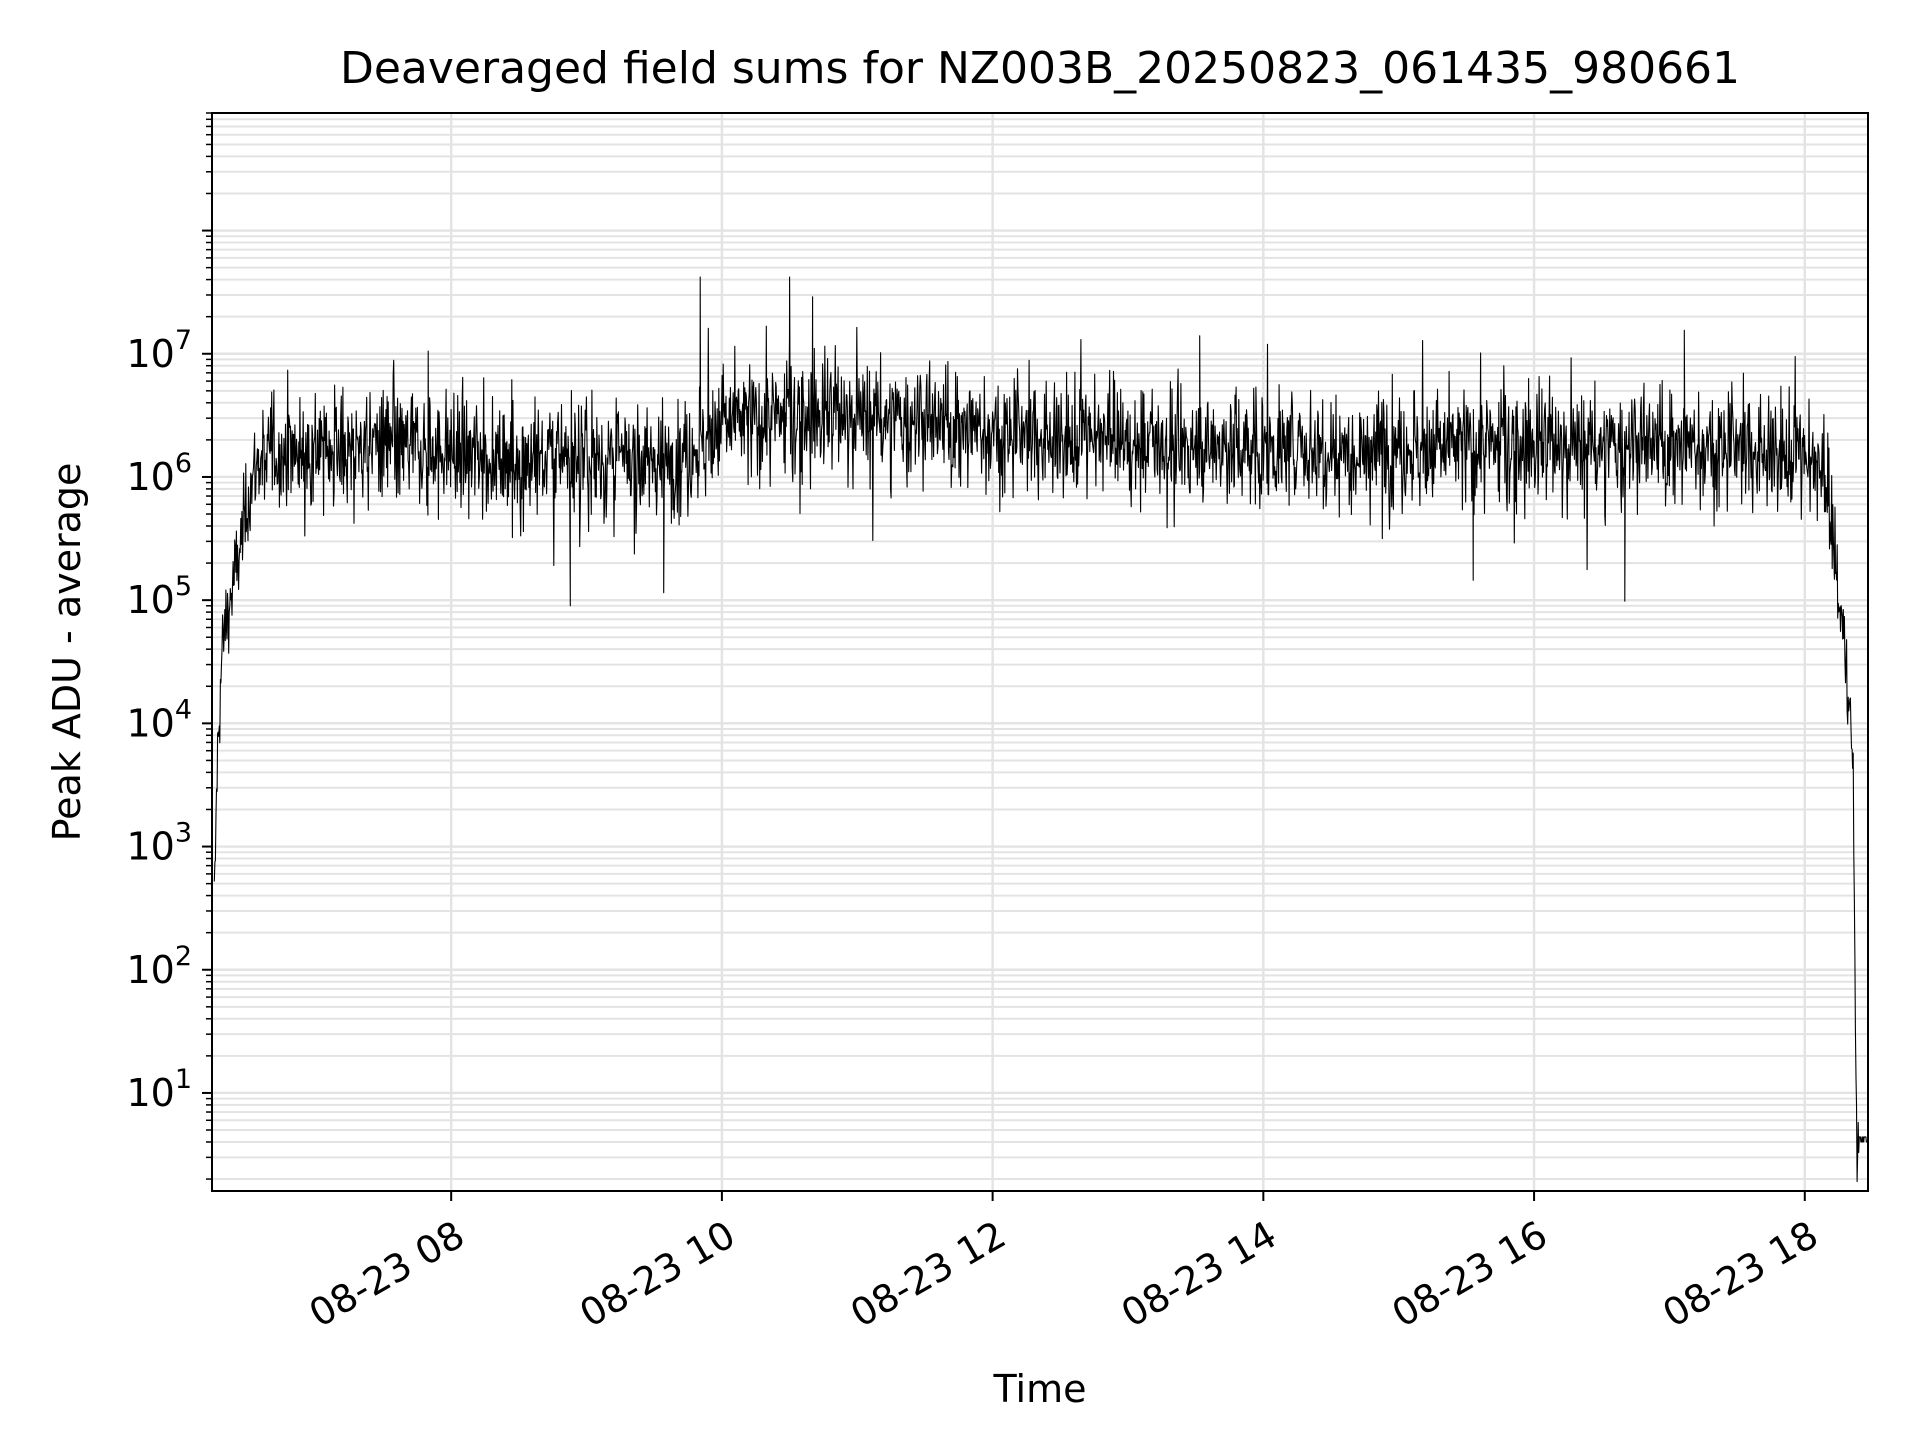 This screenshot has width=1920, height=1444. What do you see at coordinates (183, 956) in the screenshot?
I see `y-tick-label-exponent: 2` at bounding box center [183, 956].